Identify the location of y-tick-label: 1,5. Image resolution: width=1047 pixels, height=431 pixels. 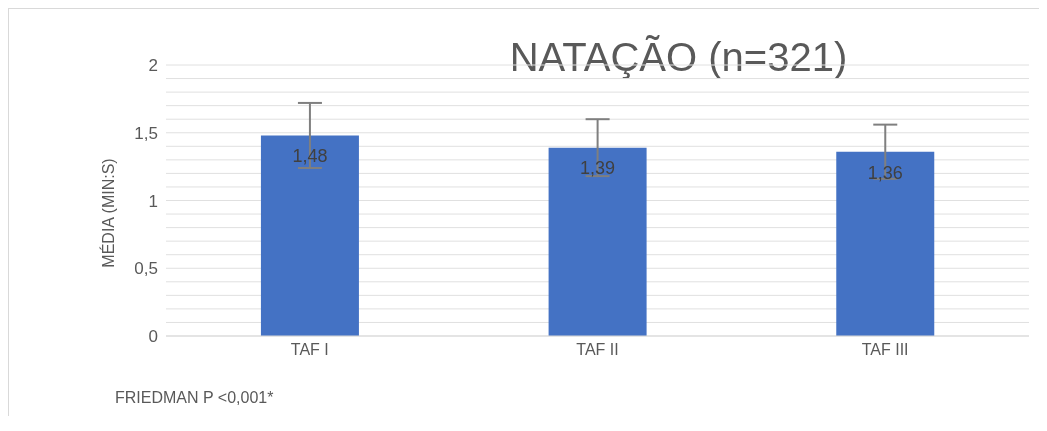
(146, 133).